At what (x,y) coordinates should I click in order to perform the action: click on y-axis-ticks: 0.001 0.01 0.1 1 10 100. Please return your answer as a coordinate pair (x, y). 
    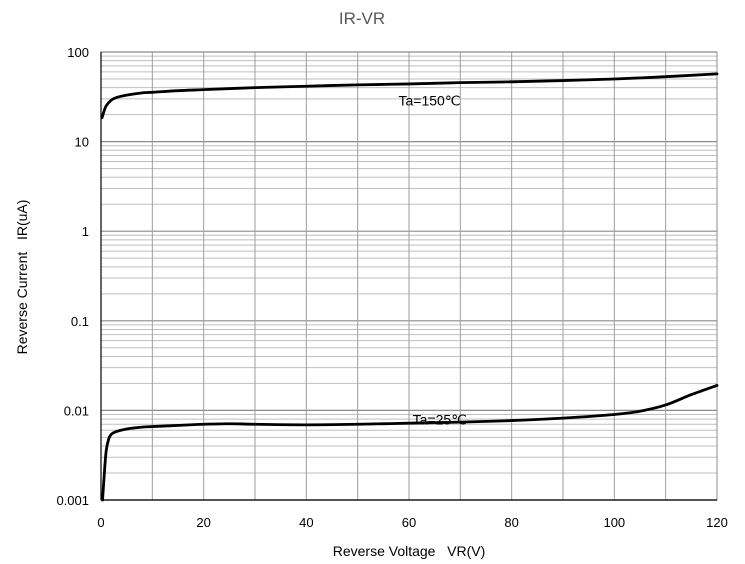
    Looking at the image, I should click on (72, 276).